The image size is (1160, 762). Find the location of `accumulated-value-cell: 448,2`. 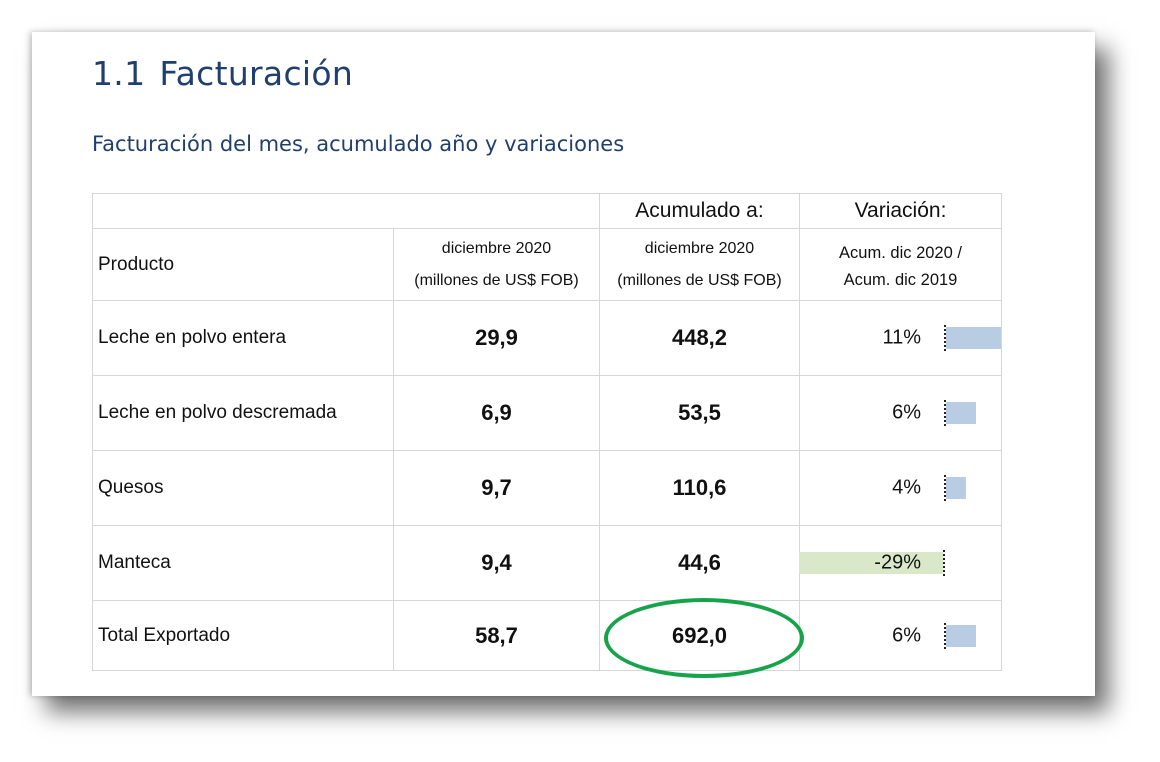

accumulated-value-cell: 448,2 is located at coordinates (699, 338).